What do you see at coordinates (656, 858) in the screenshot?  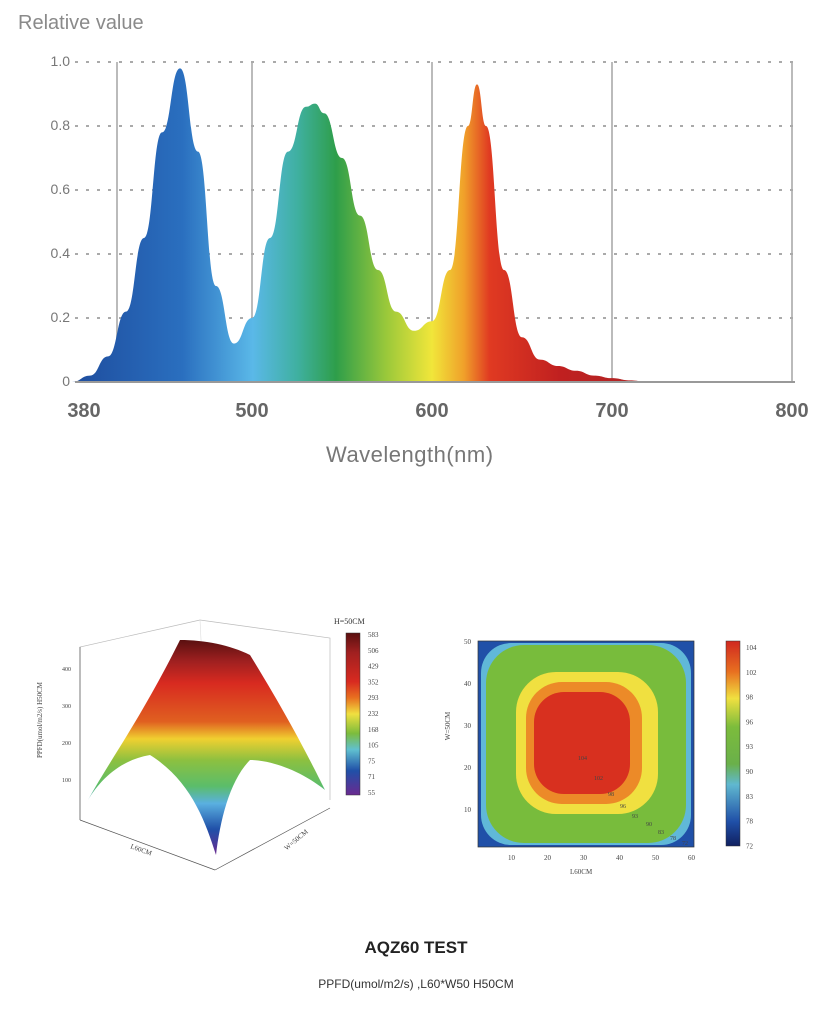 I see `x-tick-label: 50` at bounding box center [656, 858].